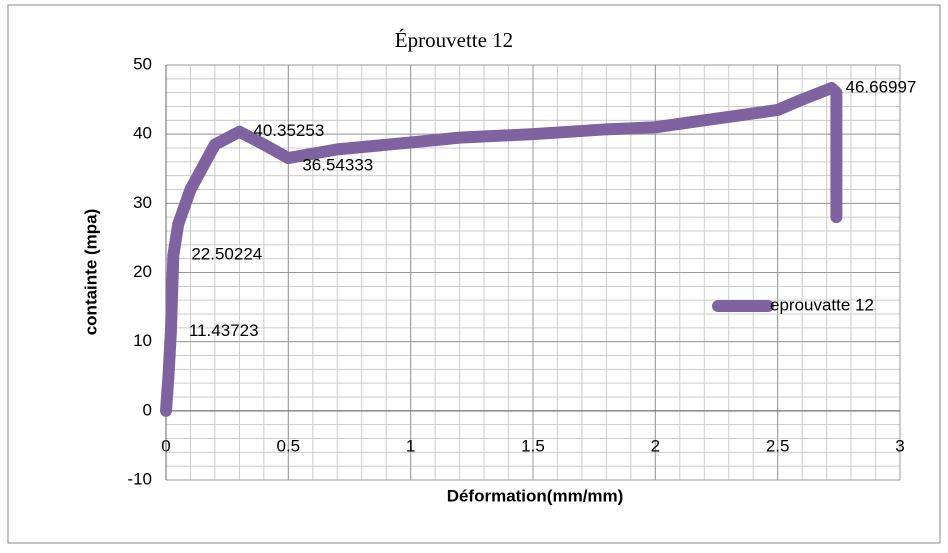 The width and height of the screenshot is (948, 553). I want to click on y-tick-label: 30, so click(142, 202).